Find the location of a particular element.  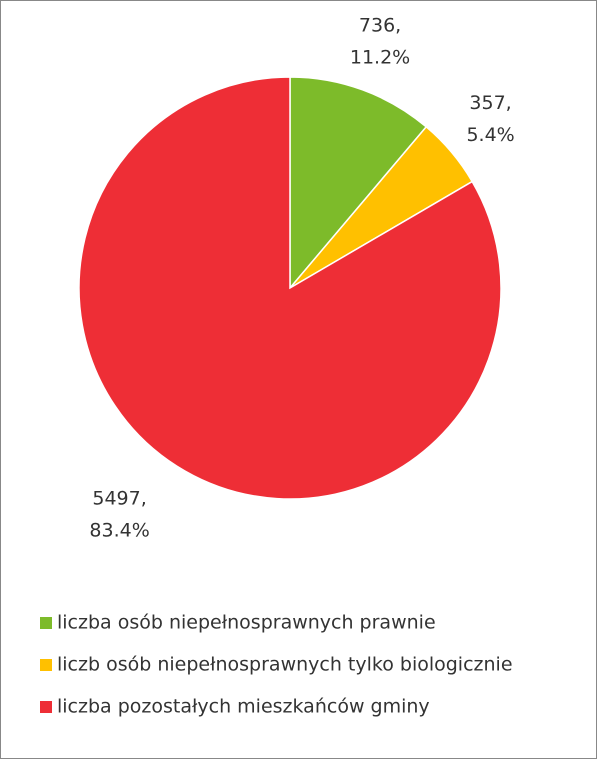

data-label: 5.4% is located at coordinates (490, 135).